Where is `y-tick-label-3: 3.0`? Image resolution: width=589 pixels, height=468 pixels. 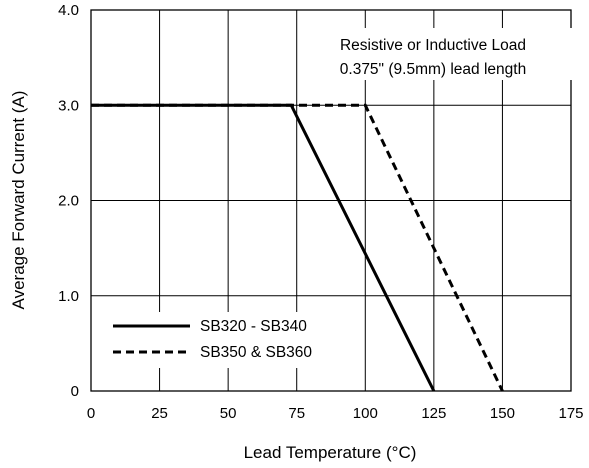 y-tick-label-3: 3.0 is located at coordinates (68, 105).